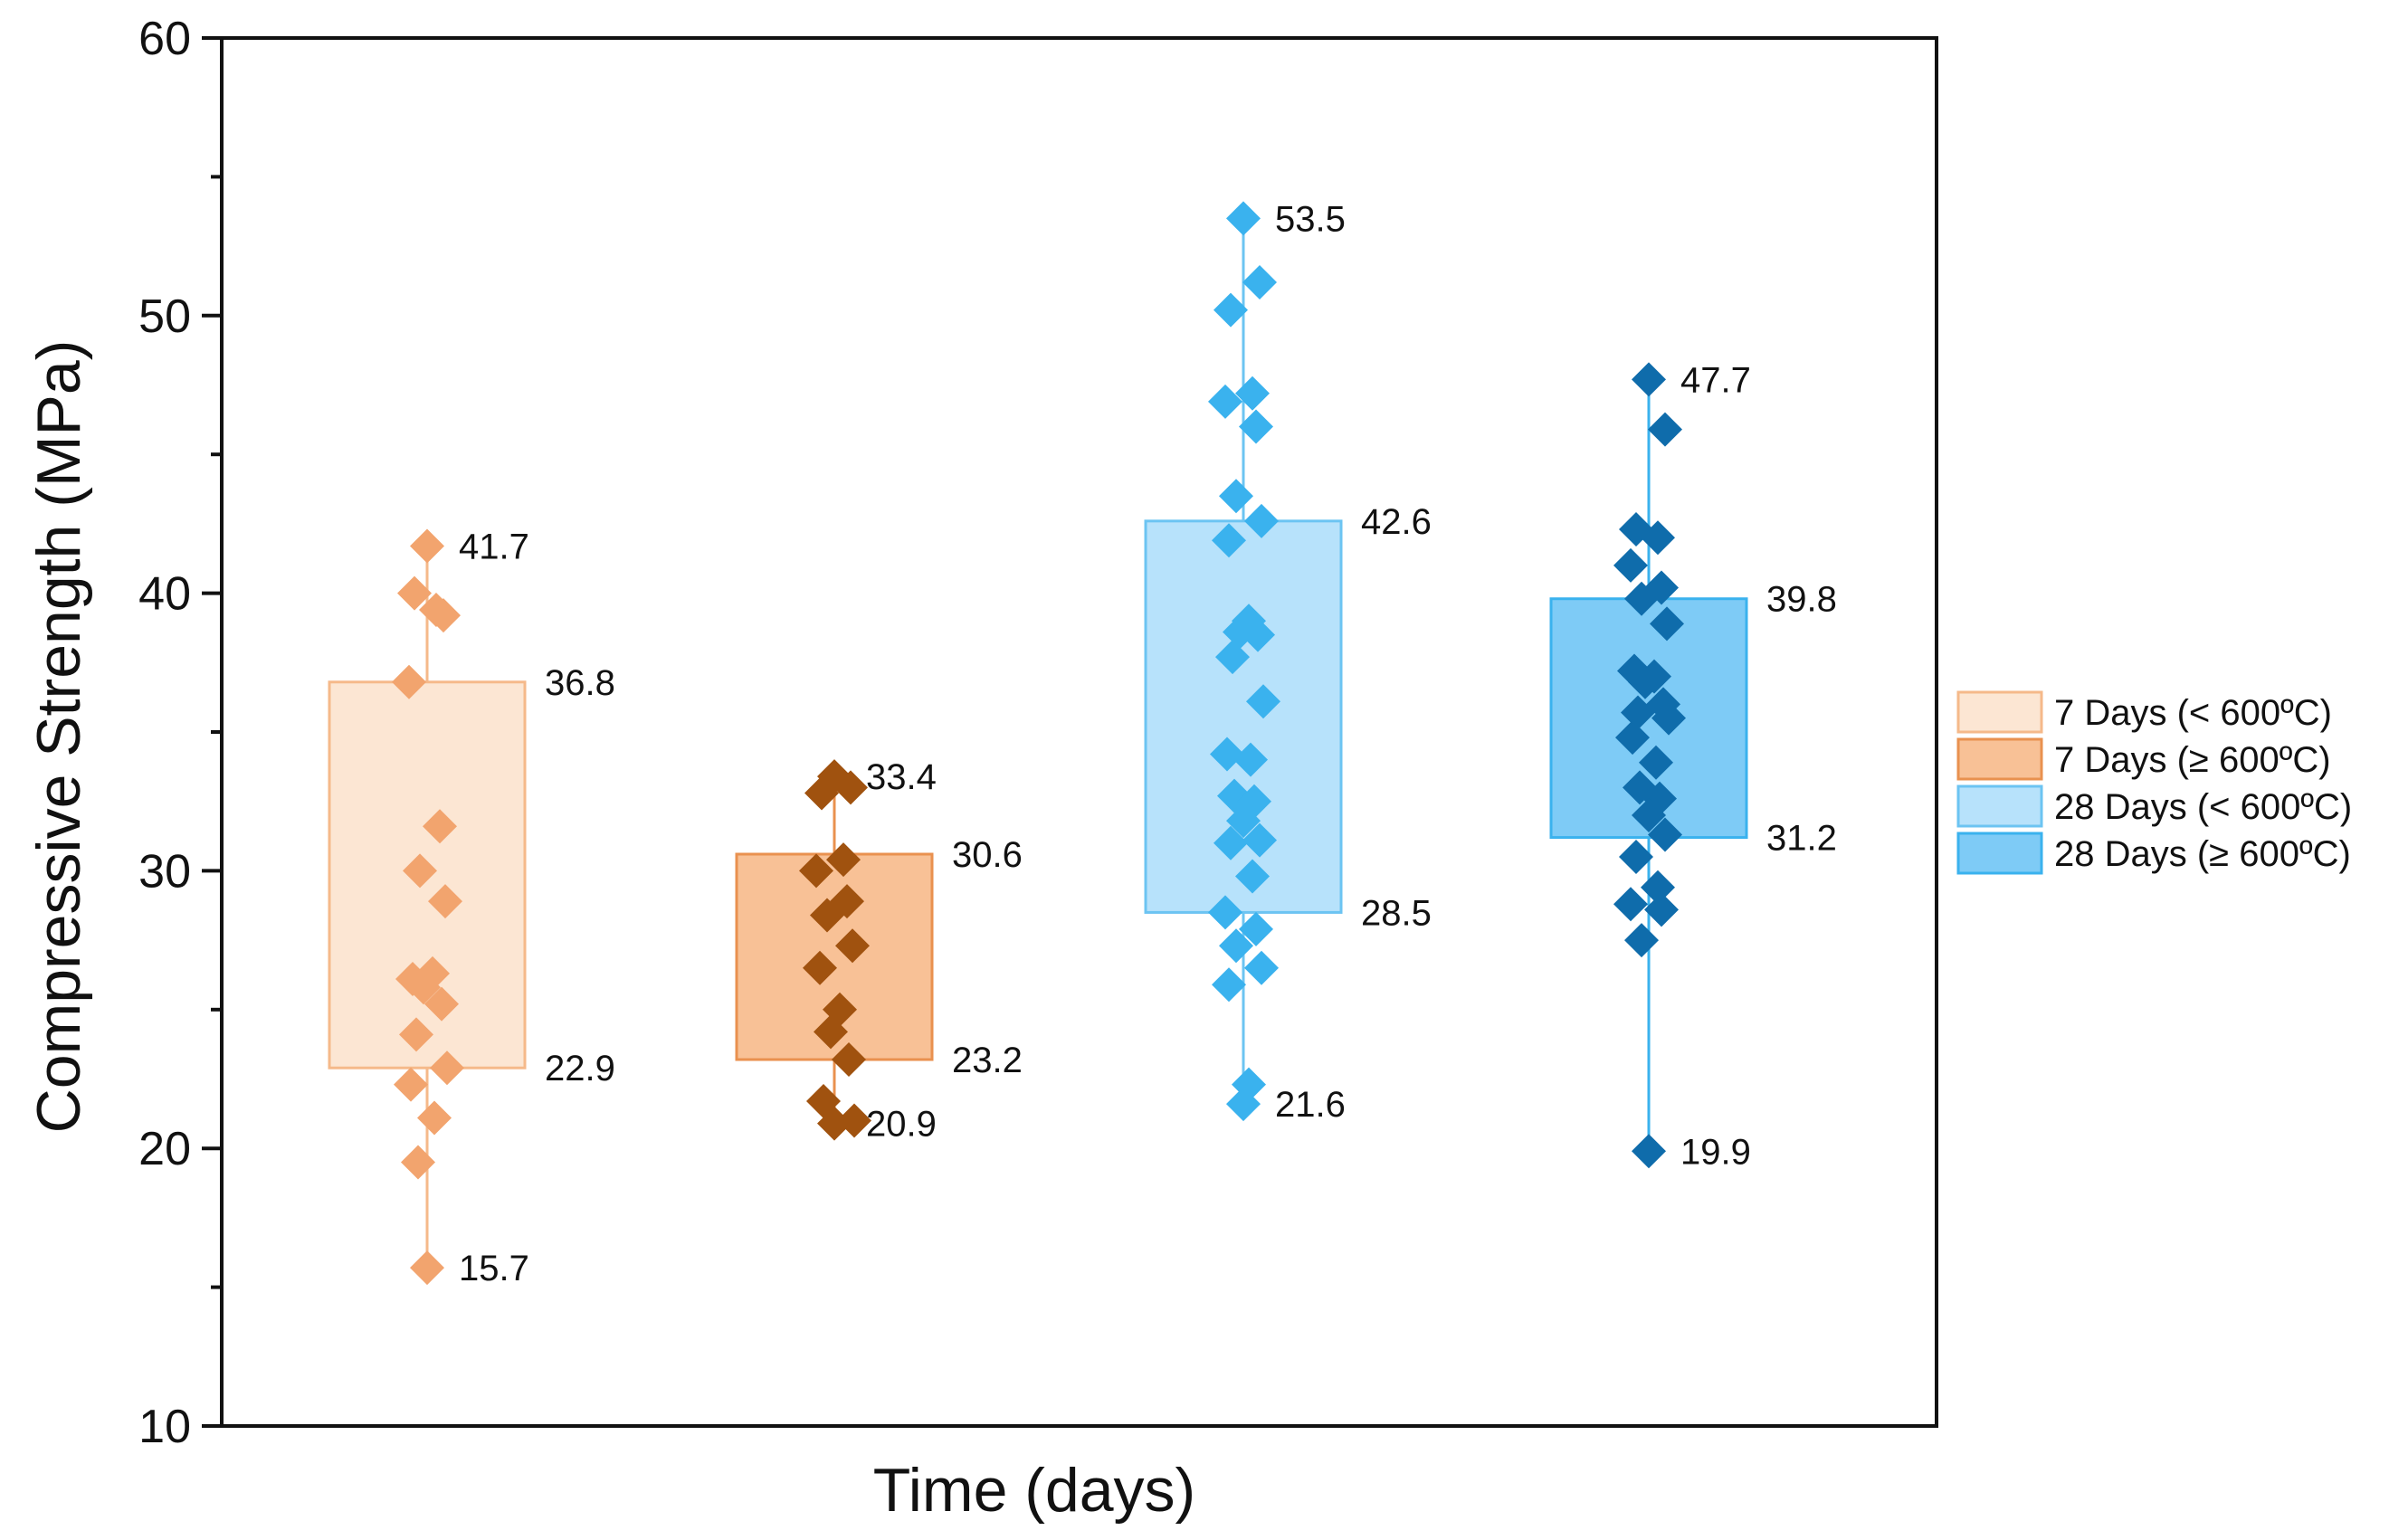 The width and height of the screenshot is (2389, 1540). I want to click on legend-item-2: 7 Days (≥ 600ºC), so click(2143, 759).